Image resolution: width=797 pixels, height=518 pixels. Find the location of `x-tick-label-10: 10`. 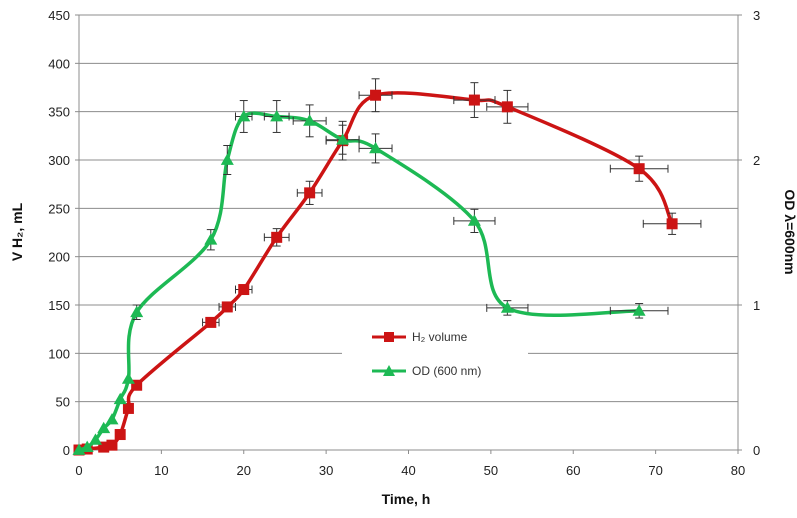

x-tick-label-10: 10 is located at coordinates (161, 470).